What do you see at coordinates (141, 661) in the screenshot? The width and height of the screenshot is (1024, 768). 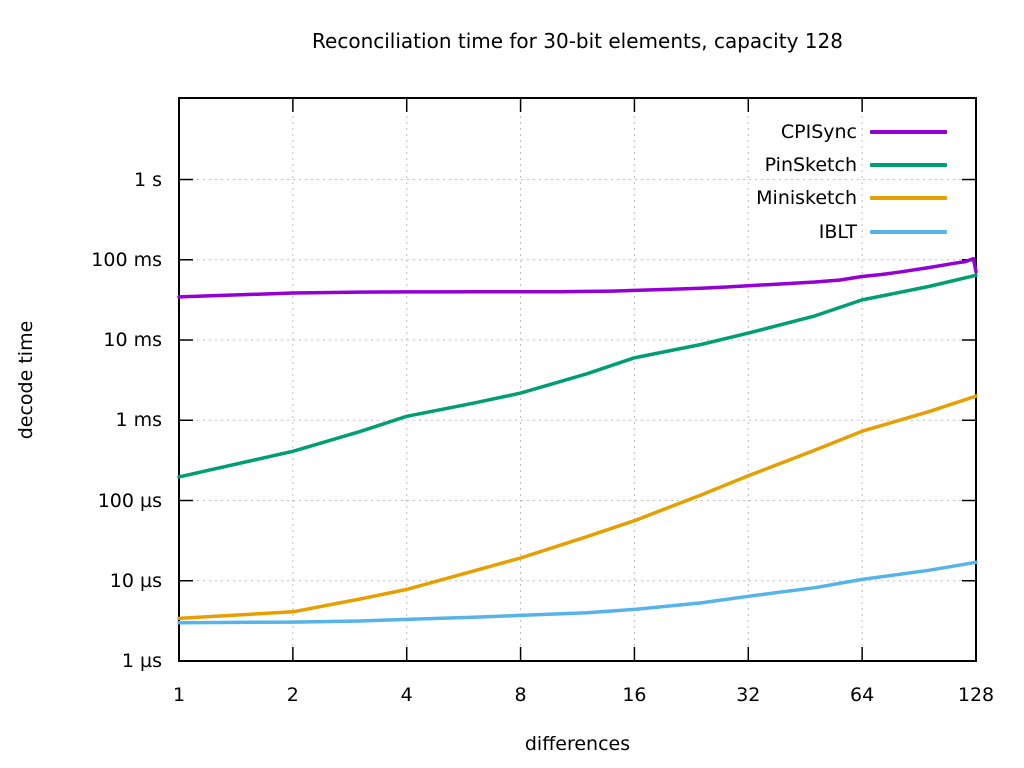 I see `y-tick-label: 1 µs` at bounding box center [141, 661].